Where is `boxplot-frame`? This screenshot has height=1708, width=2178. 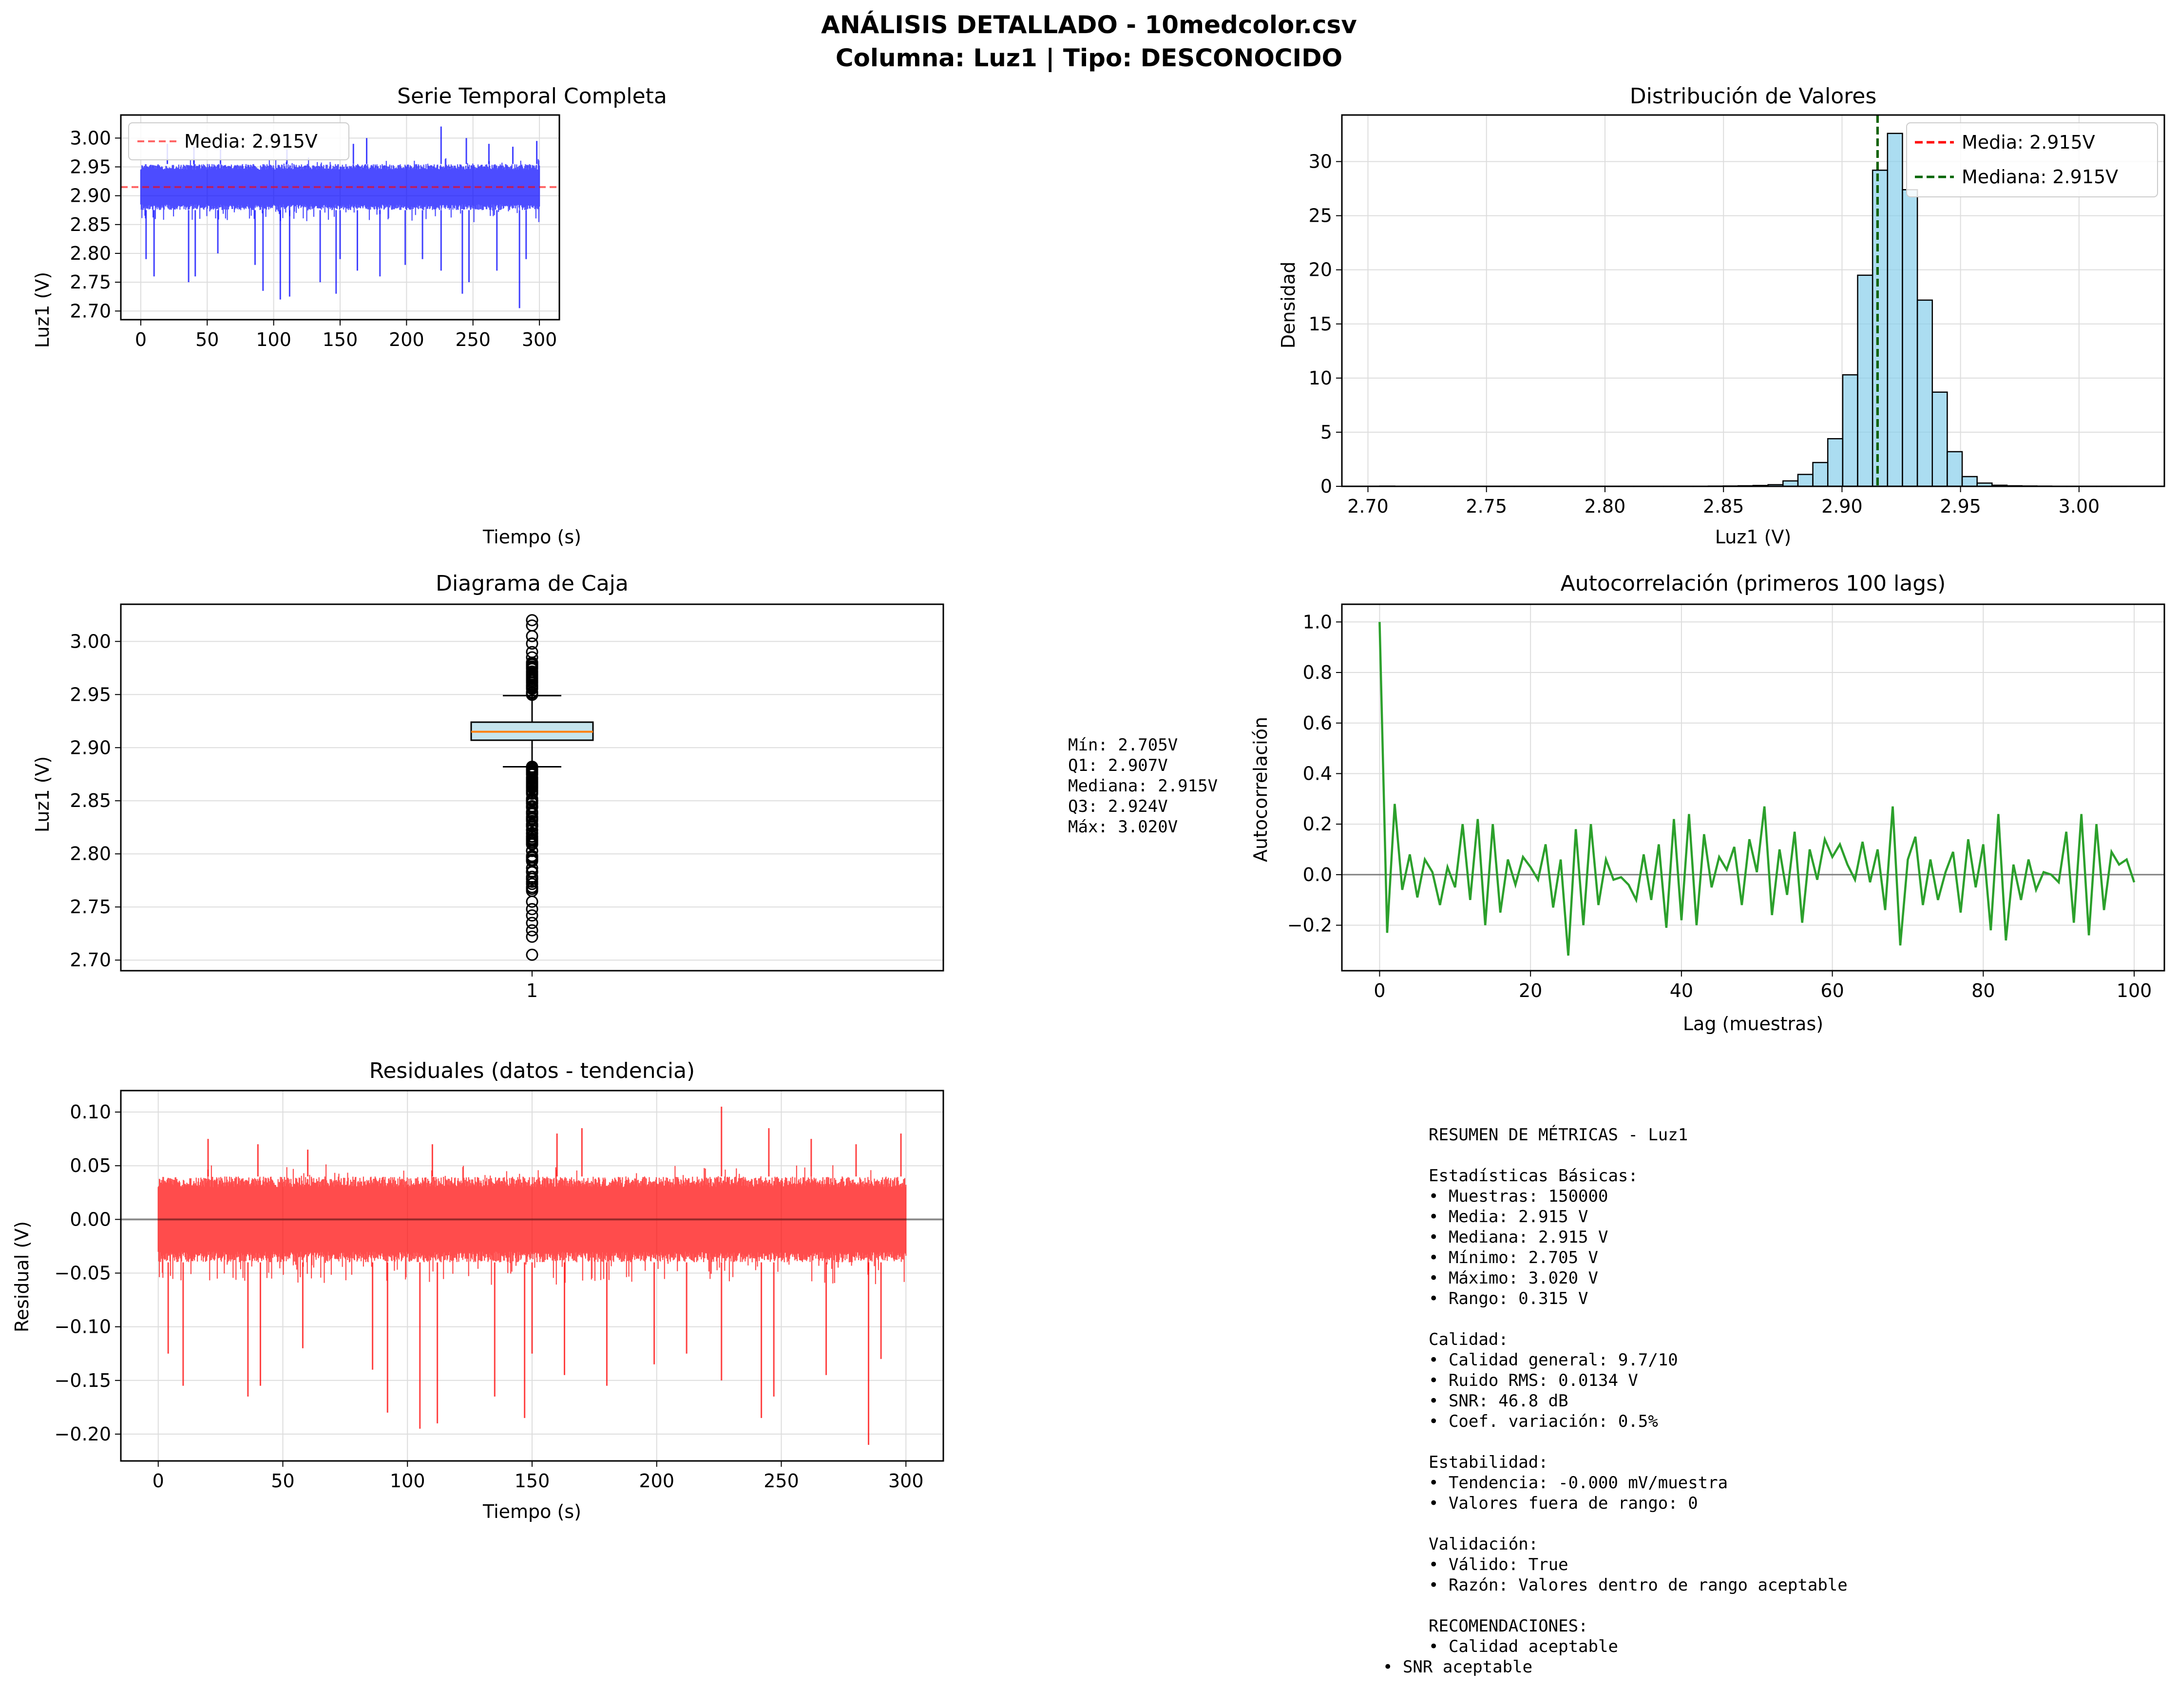 boxplot-frame is located at coordinates (532, 788).